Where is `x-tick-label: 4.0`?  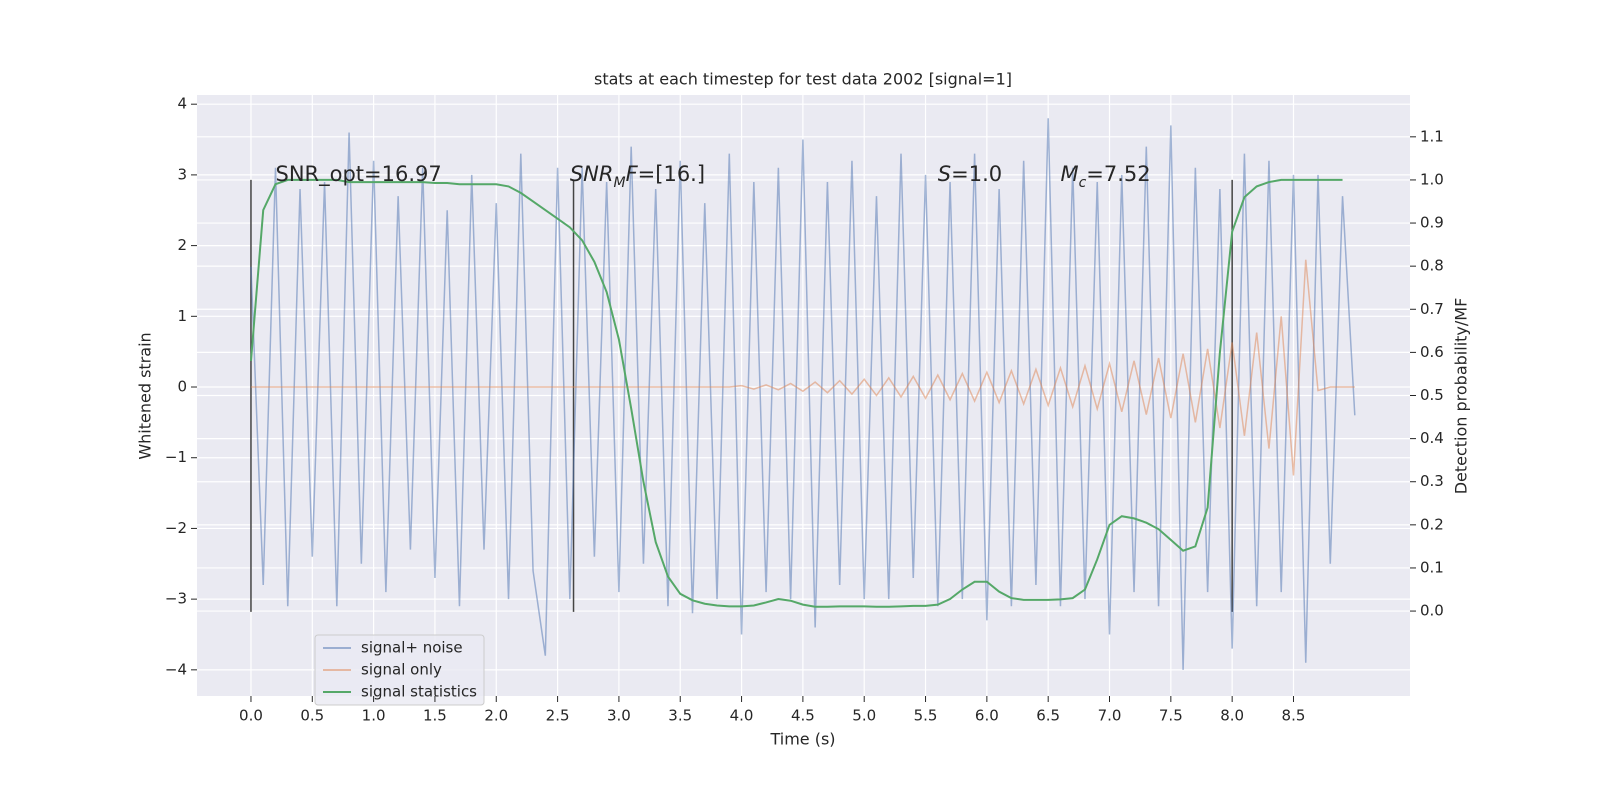 x-tick-label: 4.0 is located at coordinates (742, 716).